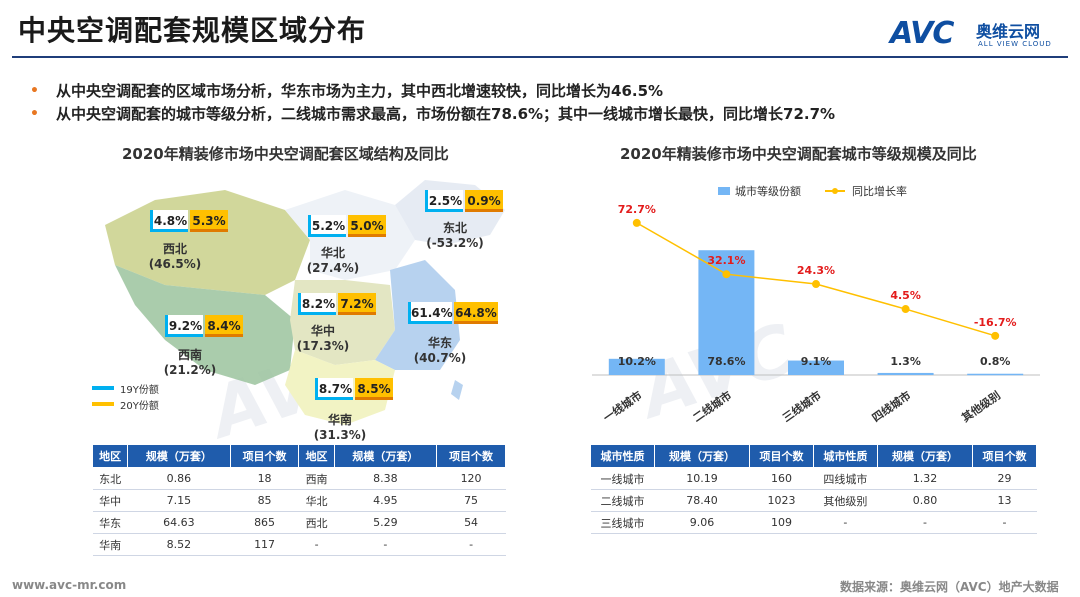 The height and width of the screenshot is (597, 1080). Describe the element at coordinates (179, 522) in the screenshot. I see `table-cell: 64.63` at that location.